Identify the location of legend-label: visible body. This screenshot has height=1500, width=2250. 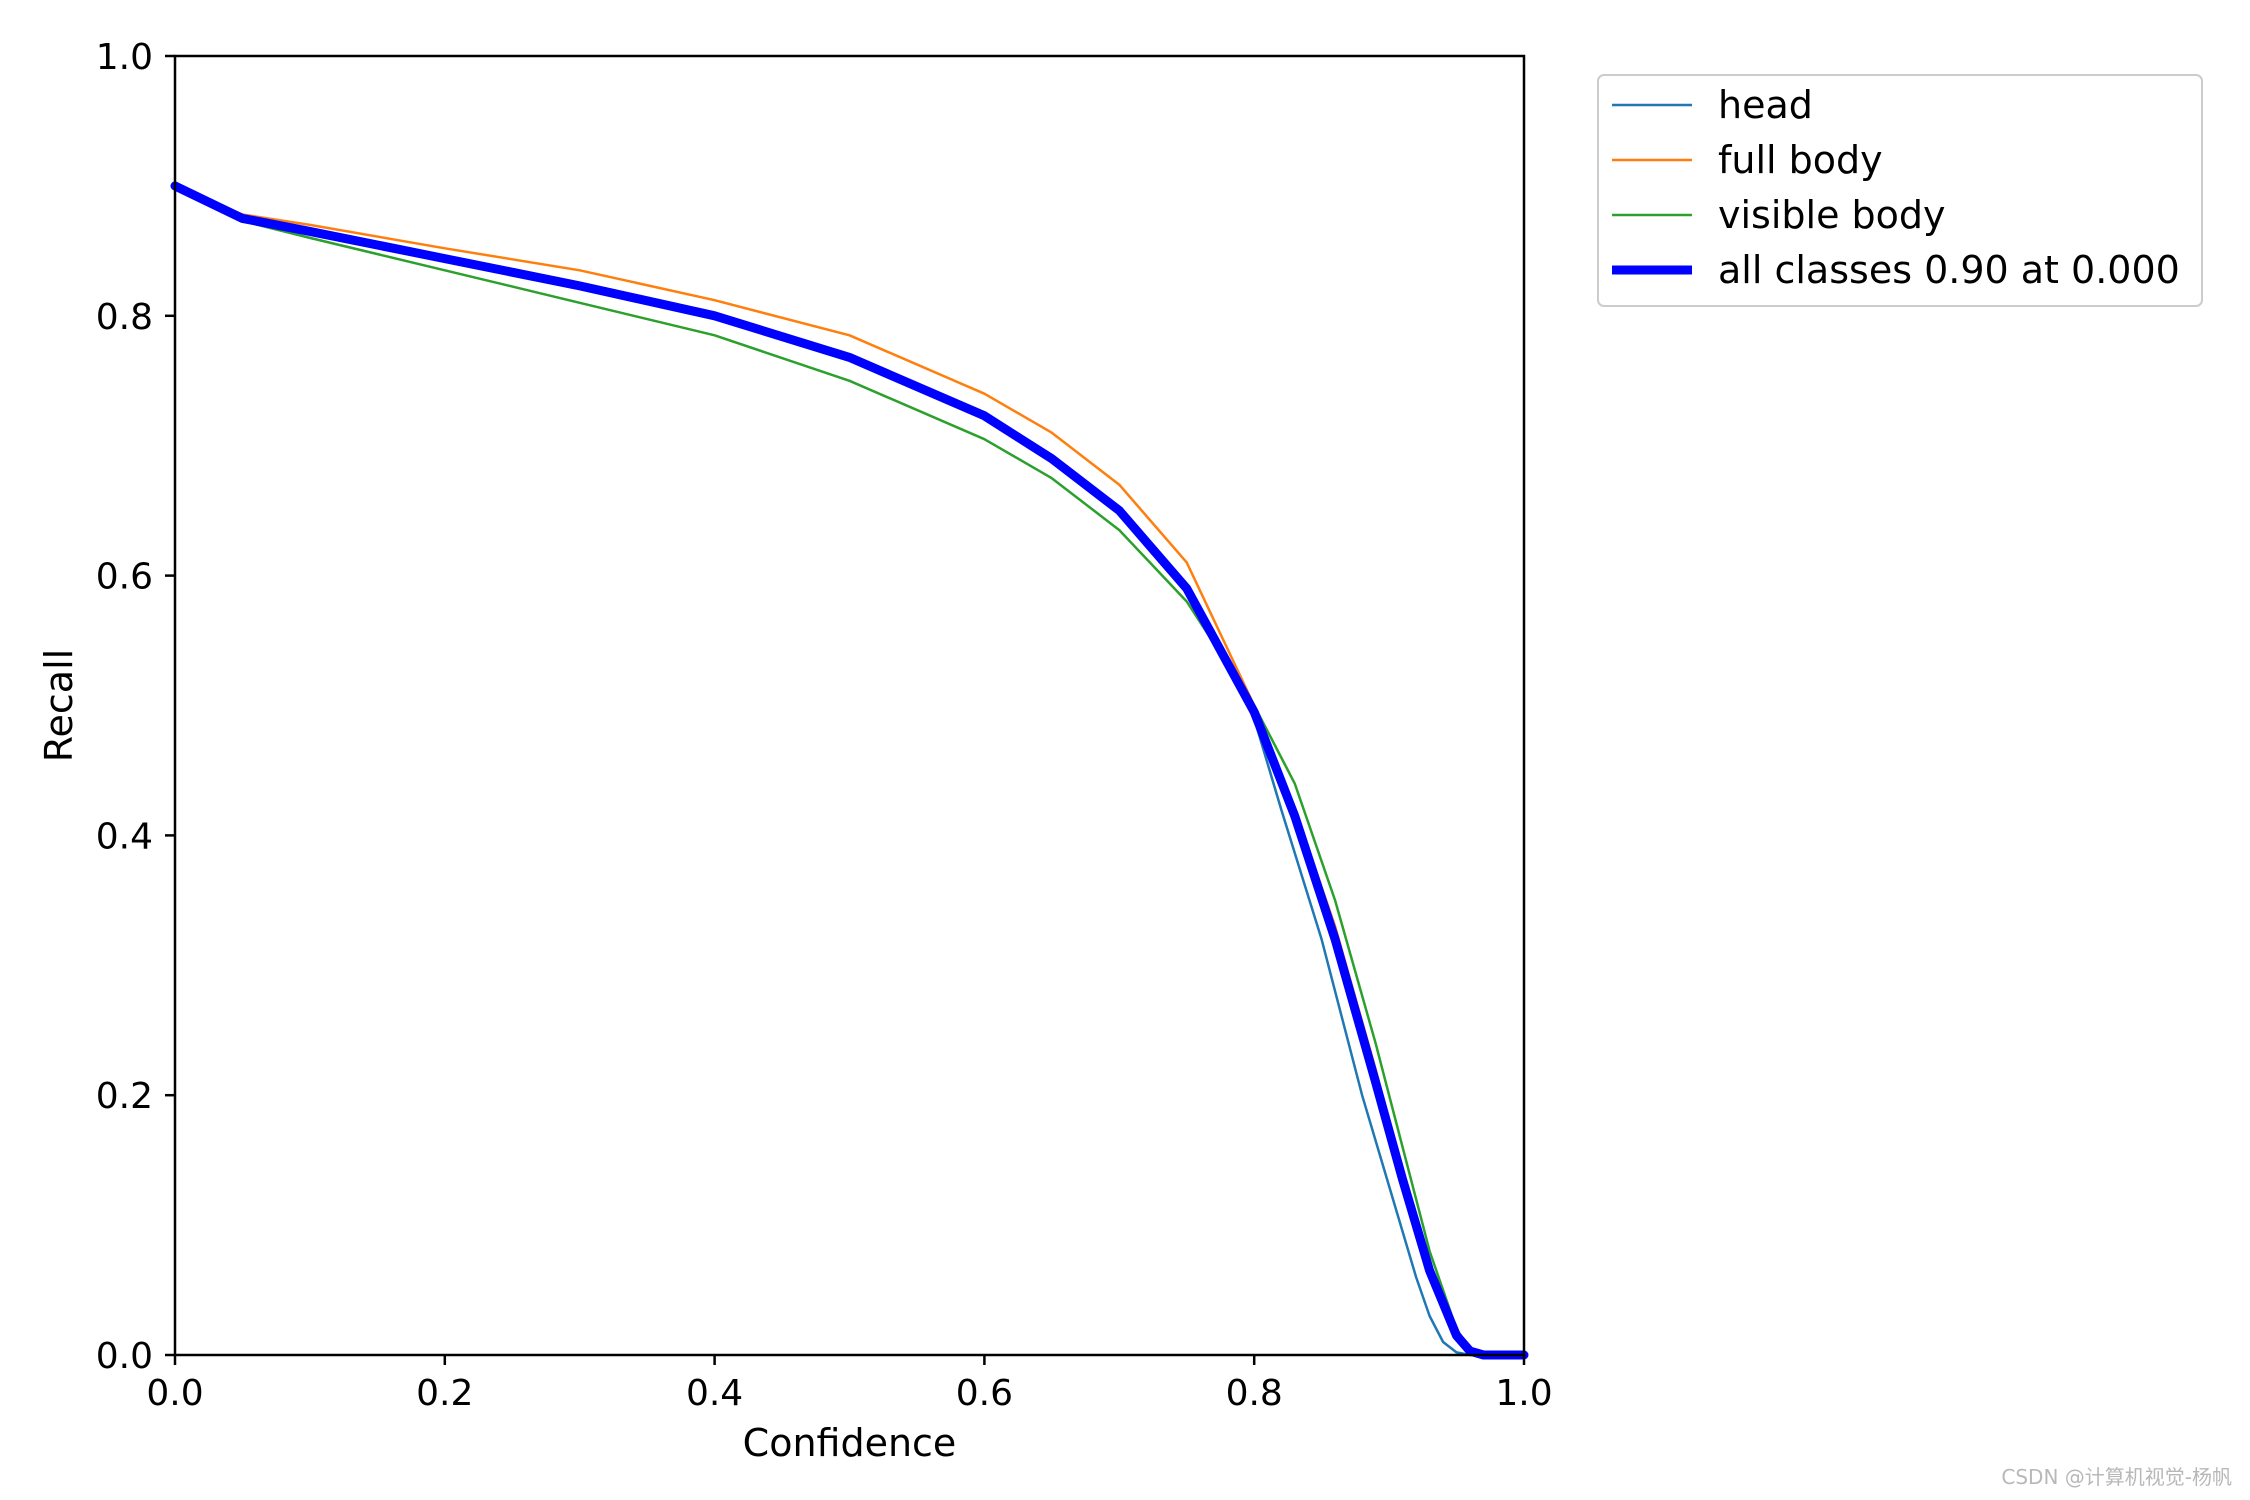
(1832, 215).